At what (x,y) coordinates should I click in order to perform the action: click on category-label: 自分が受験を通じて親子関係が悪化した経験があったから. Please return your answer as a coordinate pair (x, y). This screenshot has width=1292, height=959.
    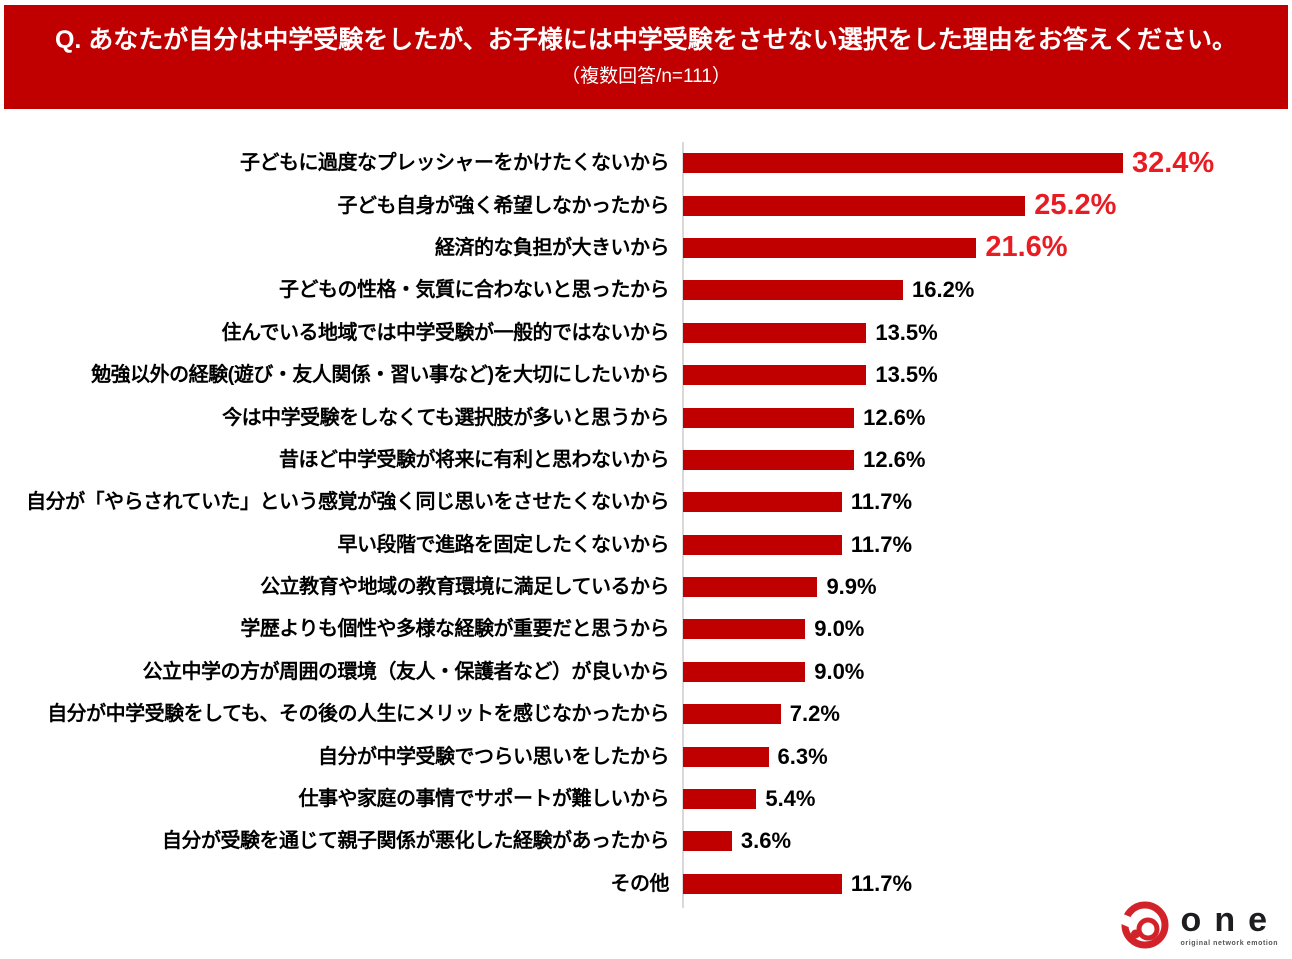
    Looking at the image, I should click on (416, 841).